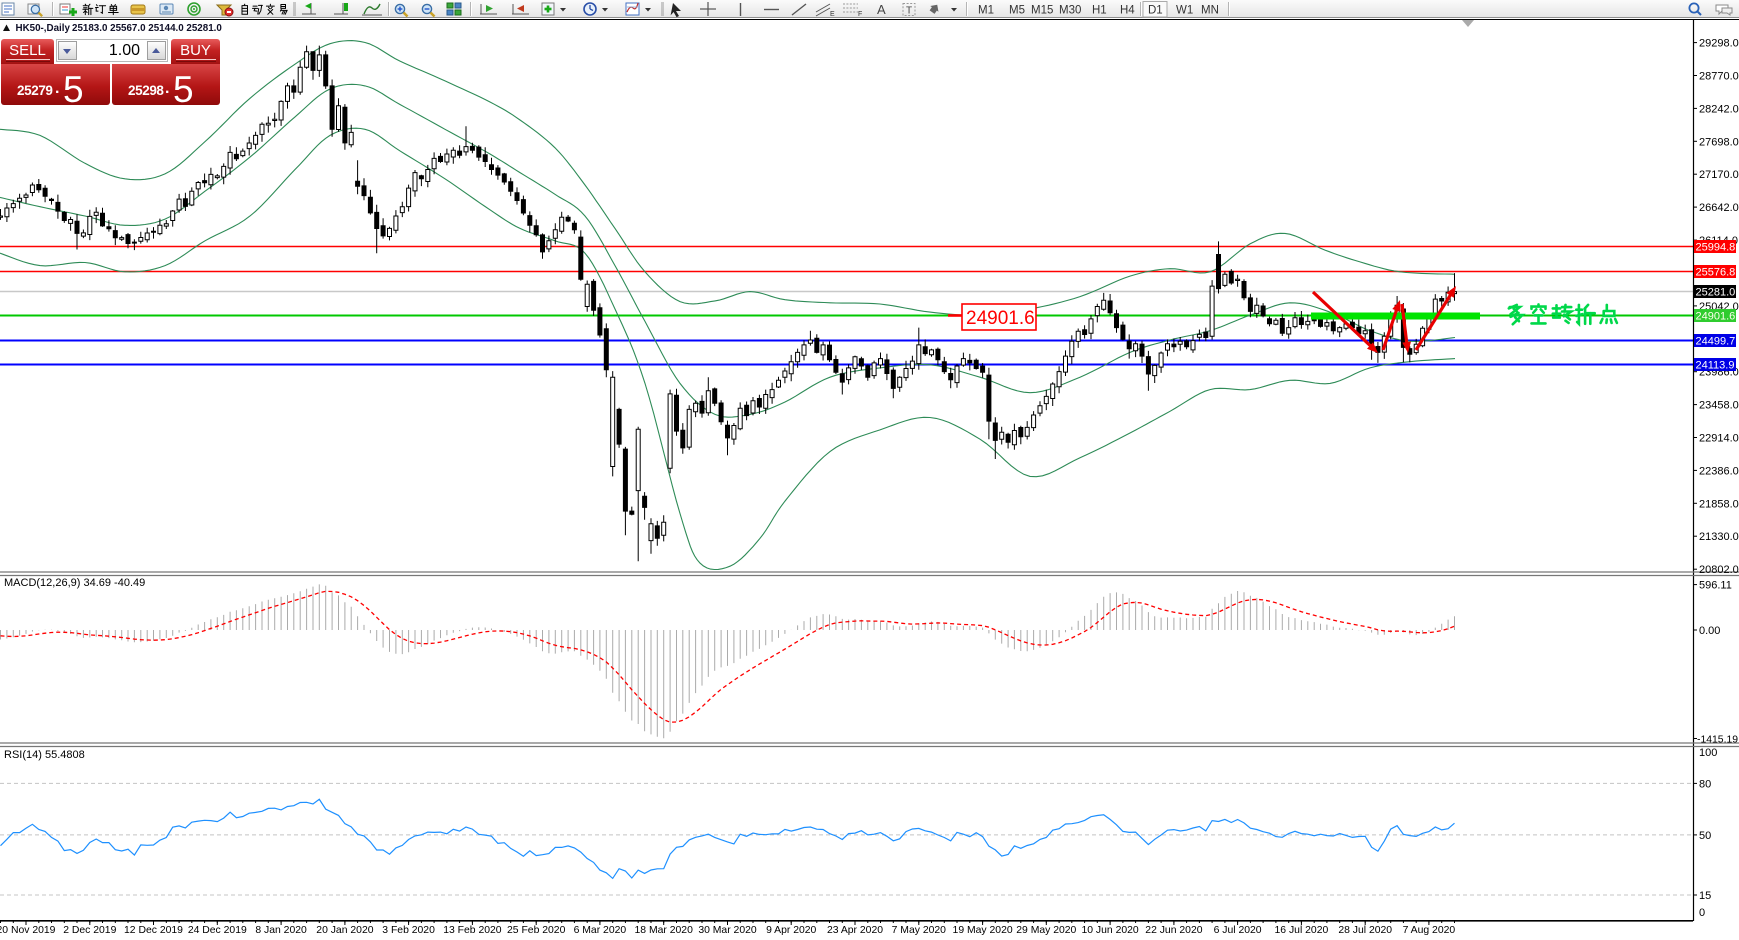  What do you see at coordinates (147, 28) in the screenshot?
I see `svg-text:25183.0 25567.0 25144.0 25281.: 25183.0 25567.0 25144.0 25281.0` at bounding box center [147, 28].